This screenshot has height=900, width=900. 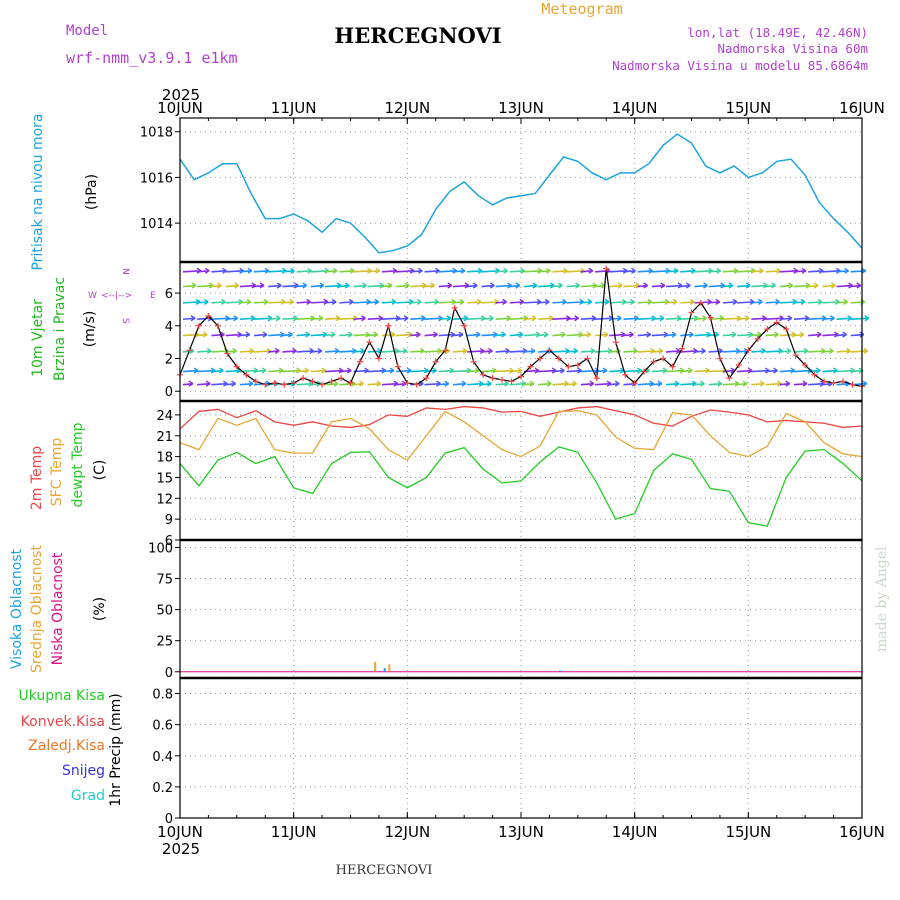 What do you see at coordinates (116, 296) in the screenshot?
I see `compass-arrows: <--|-->` at bounding box center [116, 296].